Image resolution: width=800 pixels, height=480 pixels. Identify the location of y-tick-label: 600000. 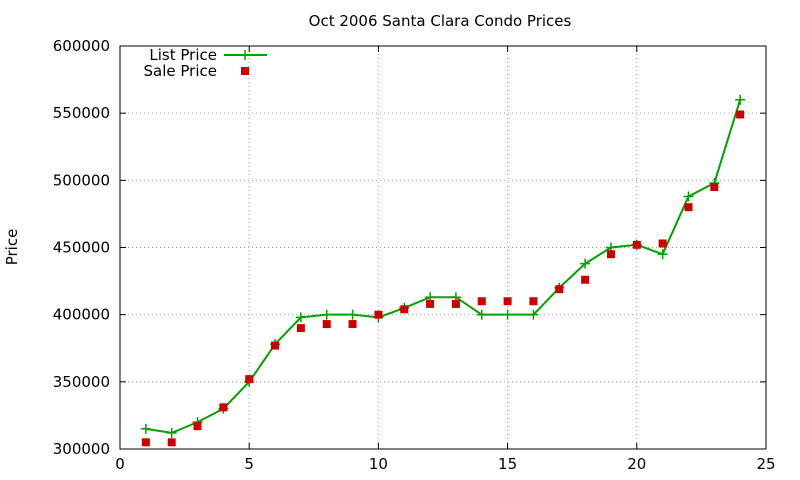
(81, 46).